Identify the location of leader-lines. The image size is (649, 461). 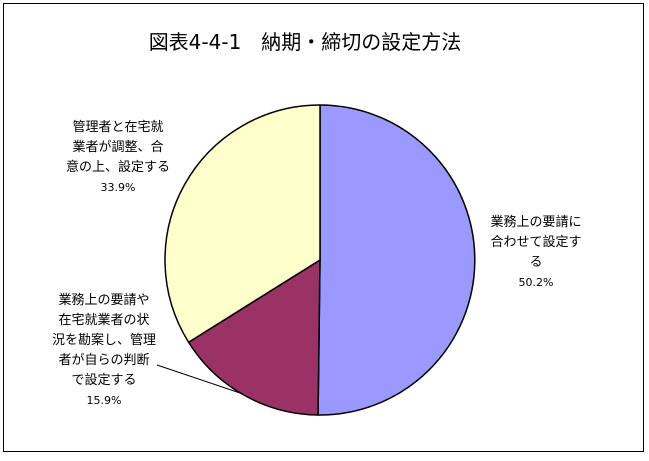
(200, 379).